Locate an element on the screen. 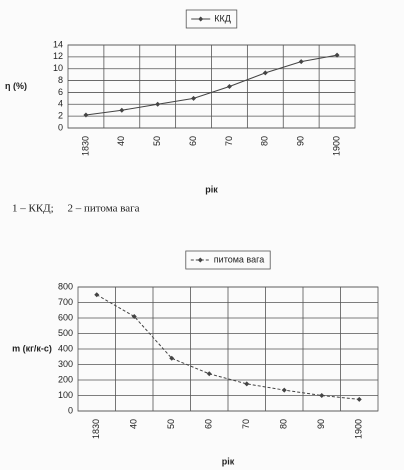  legend-label: питома вага is located at coordinates (239, 259).